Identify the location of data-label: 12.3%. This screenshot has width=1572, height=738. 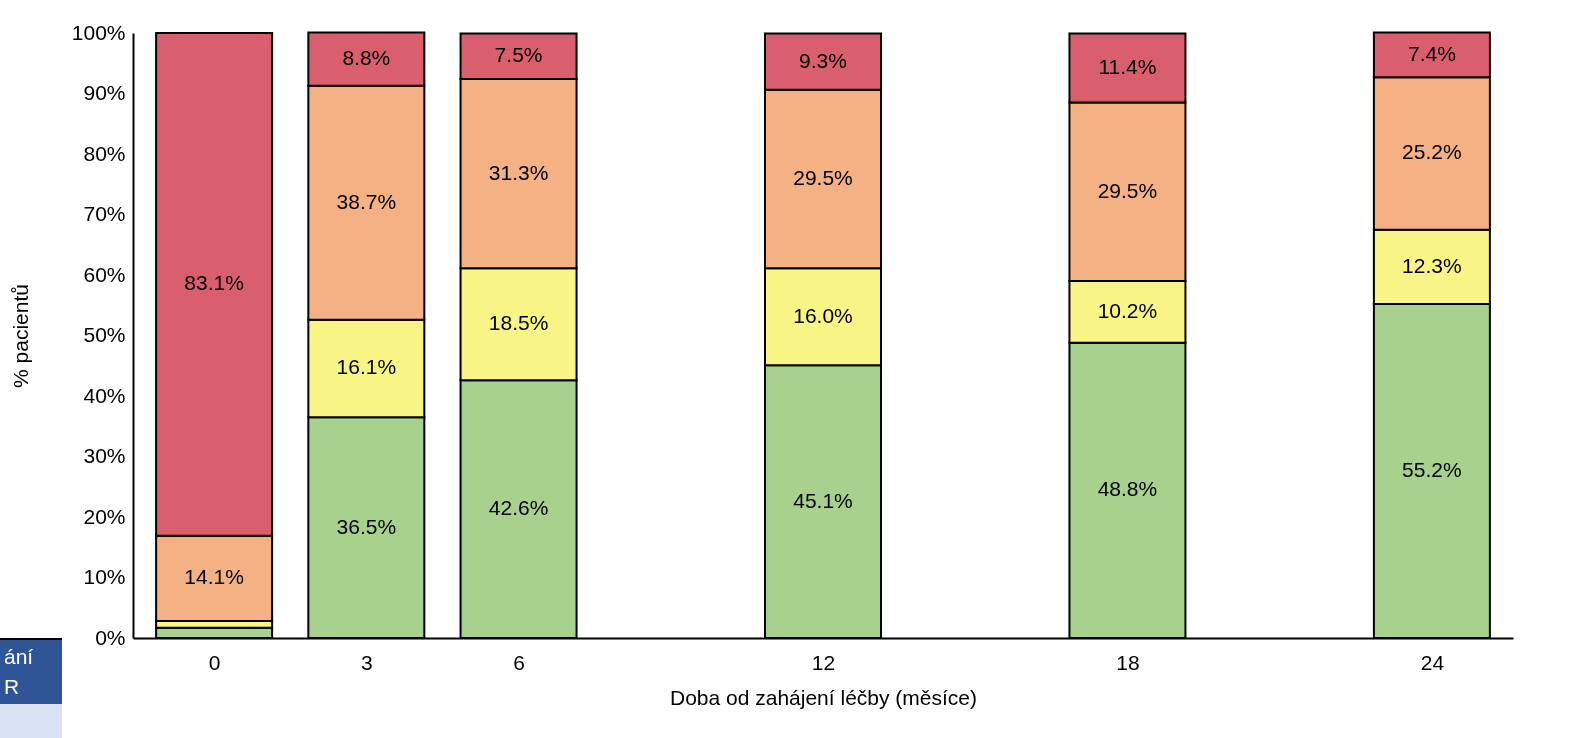
(1432, 265).